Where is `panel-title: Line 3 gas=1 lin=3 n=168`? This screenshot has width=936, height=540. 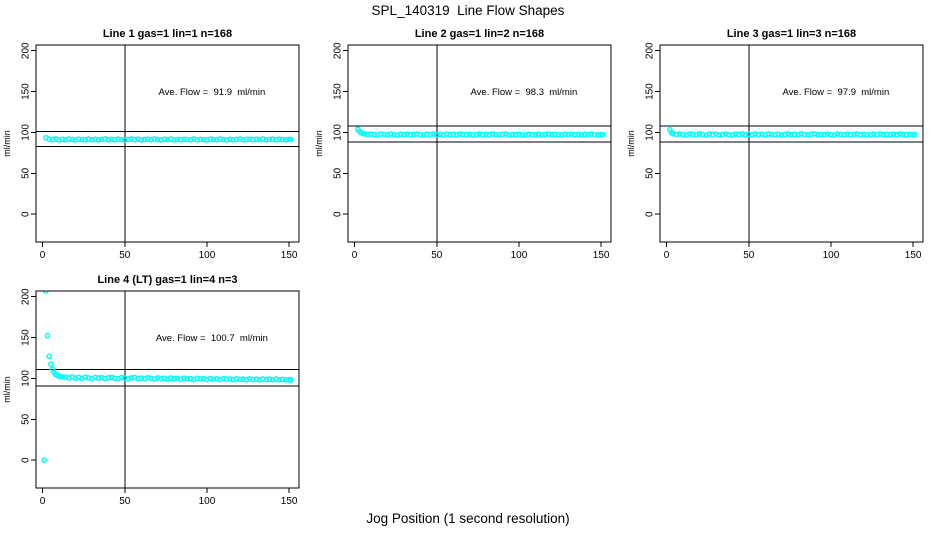
panel-title: Line 3 gas=1 lin=3 n=168 is located at coordinates (791, 34).